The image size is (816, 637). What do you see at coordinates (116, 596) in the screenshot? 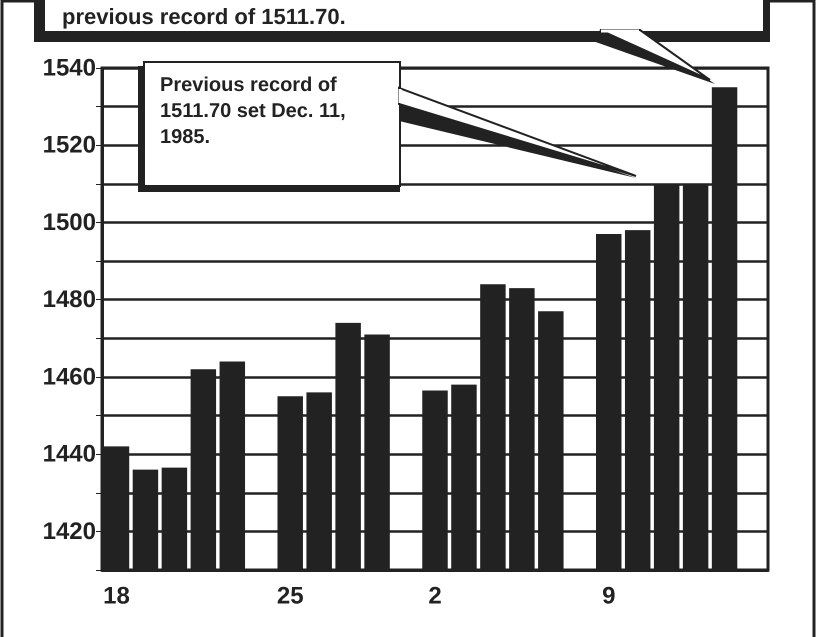
I see `x-tick-label: 18` at bounding box center [116, 596].